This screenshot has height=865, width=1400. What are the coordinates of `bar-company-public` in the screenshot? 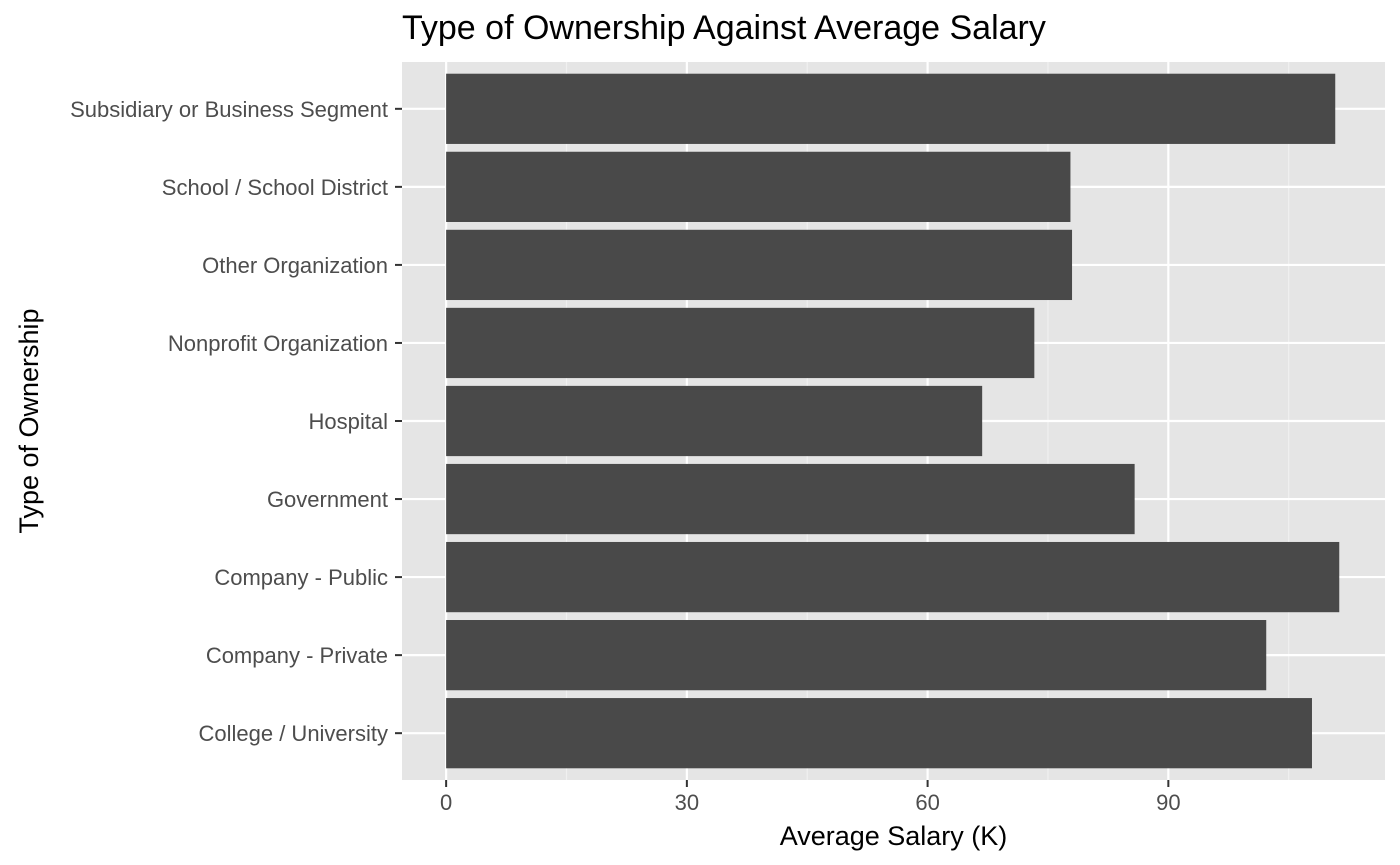 It's located at (893, 577).